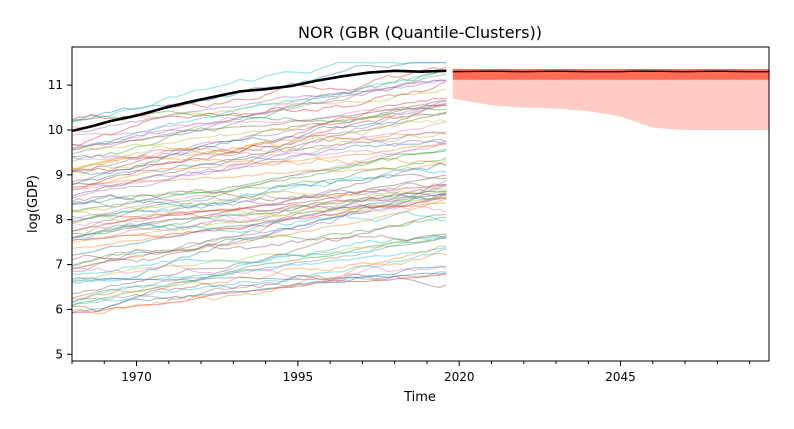  Describe the element at coordinates (411, 372) in the screenshot. I see `x-axis: 1970 1995 2020 2045` at that location.